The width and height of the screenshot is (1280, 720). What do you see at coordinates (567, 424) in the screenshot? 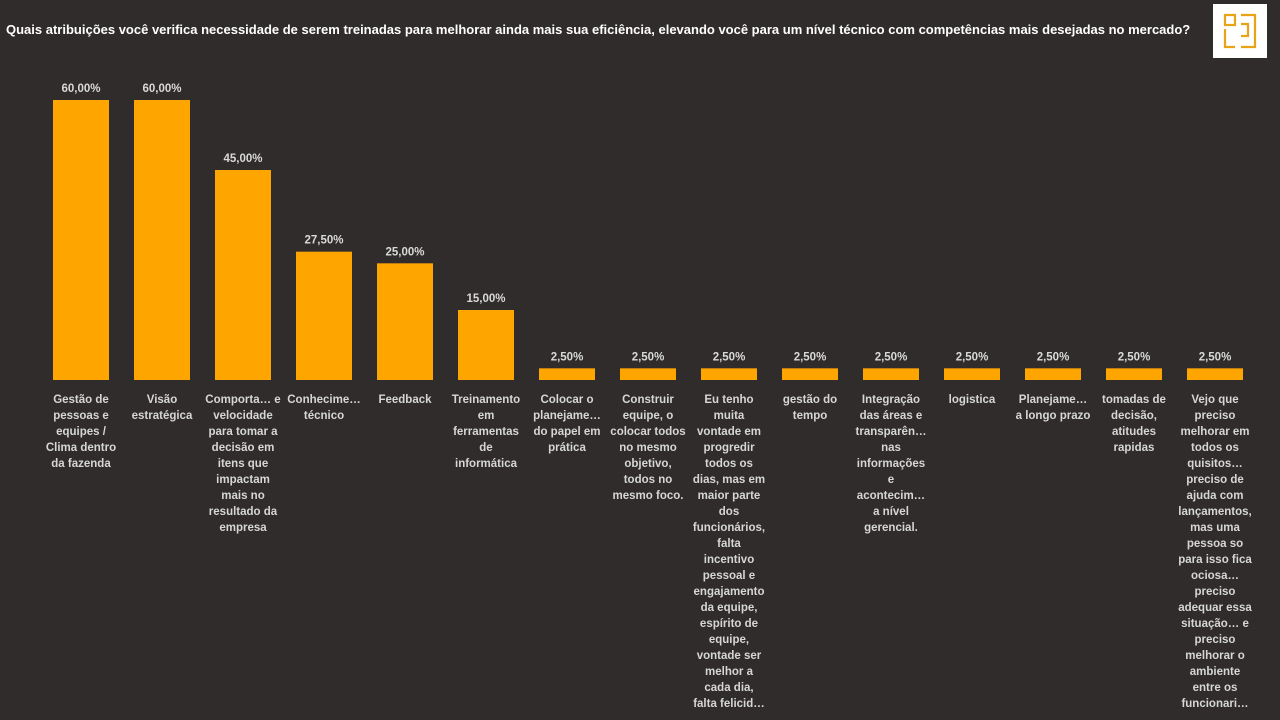
I see `category-label: Colocar o planejame… do papel em prática` at bounding box center [567, 424].